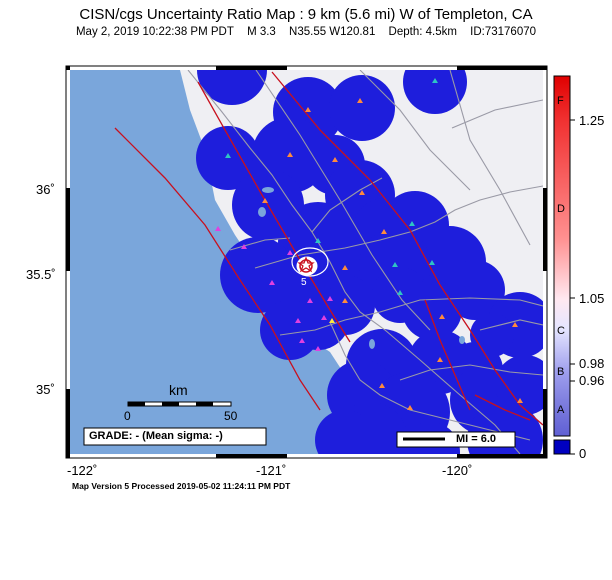  I want to click on grade-text: GRADE: - (Mean sigma: -), so click(156, 436).